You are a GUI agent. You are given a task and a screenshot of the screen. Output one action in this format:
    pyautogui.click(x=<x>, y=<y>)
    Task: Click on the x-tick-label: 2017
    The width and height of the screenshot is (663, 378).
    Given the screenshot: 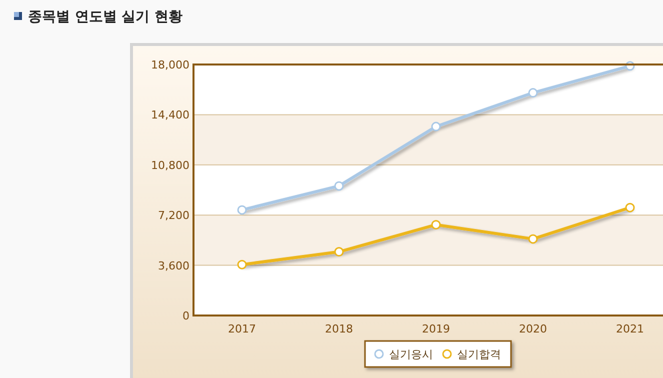 What is the action you would take?
    pyautogui.click(x=242, y=329)
    